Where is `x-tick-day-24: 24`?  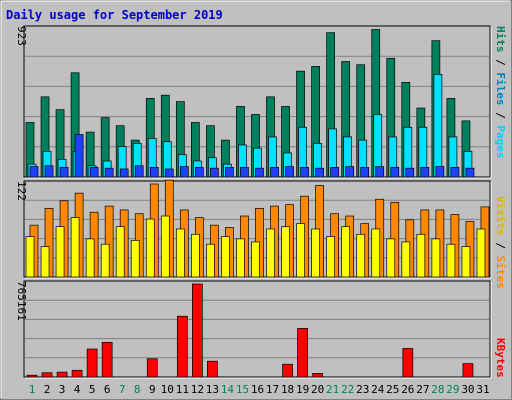 x-tick-day-24: 24 is located at coordinates (378, 389).